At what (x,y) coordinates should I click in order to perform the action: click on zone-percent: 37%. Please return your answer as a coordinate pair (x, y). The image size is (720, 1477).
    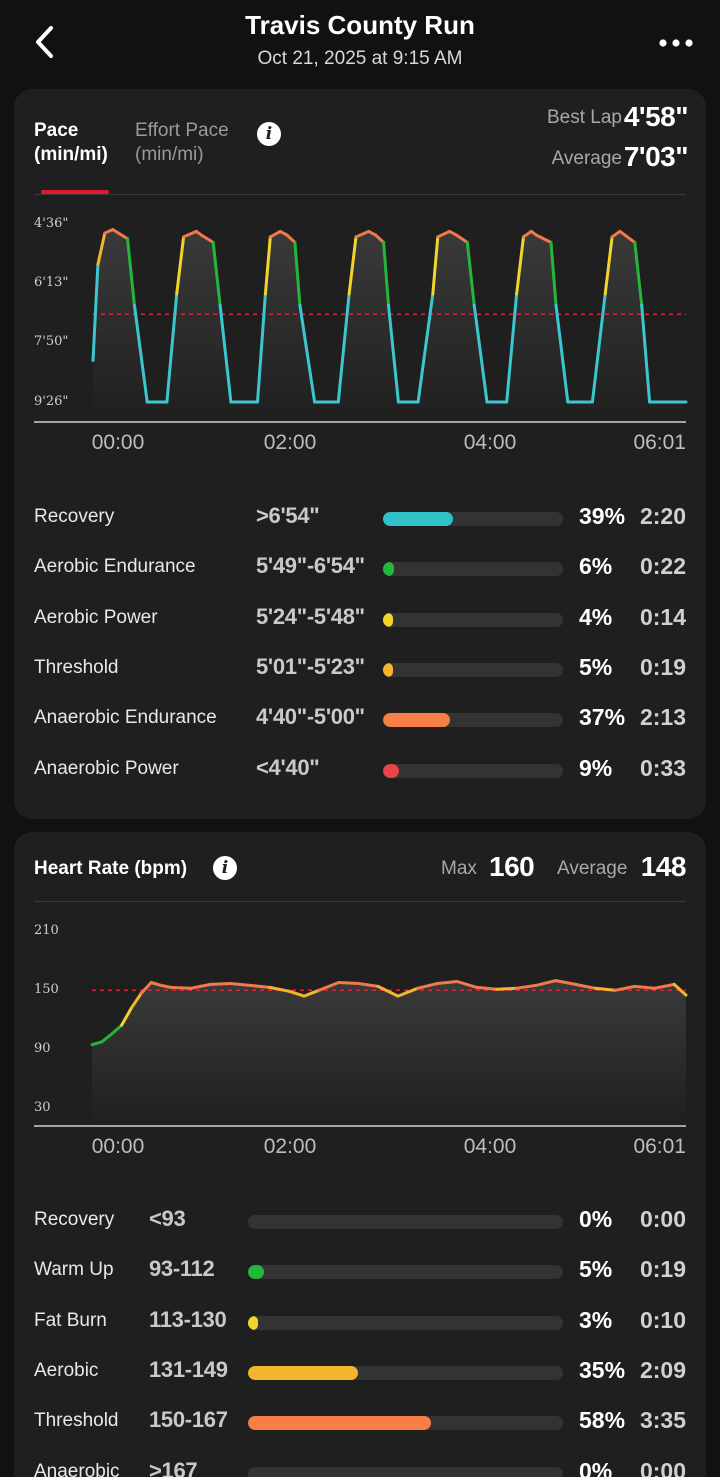
    Looking at the image, I should click on (602, 717).